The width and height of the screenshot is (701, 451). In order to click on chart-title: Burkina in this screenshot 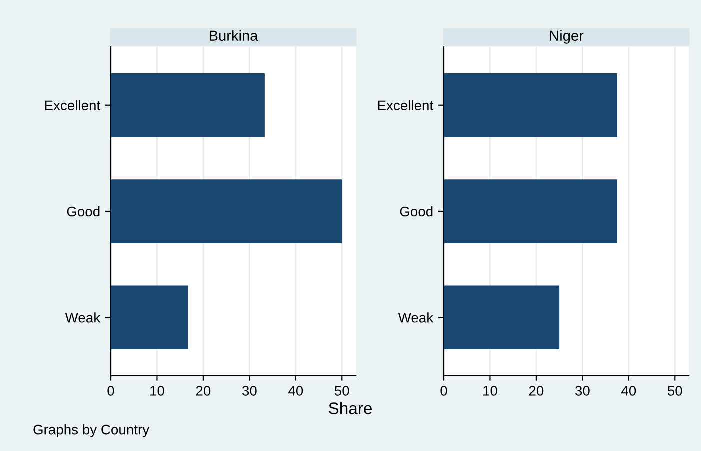, I will do `click(234, 36)`.